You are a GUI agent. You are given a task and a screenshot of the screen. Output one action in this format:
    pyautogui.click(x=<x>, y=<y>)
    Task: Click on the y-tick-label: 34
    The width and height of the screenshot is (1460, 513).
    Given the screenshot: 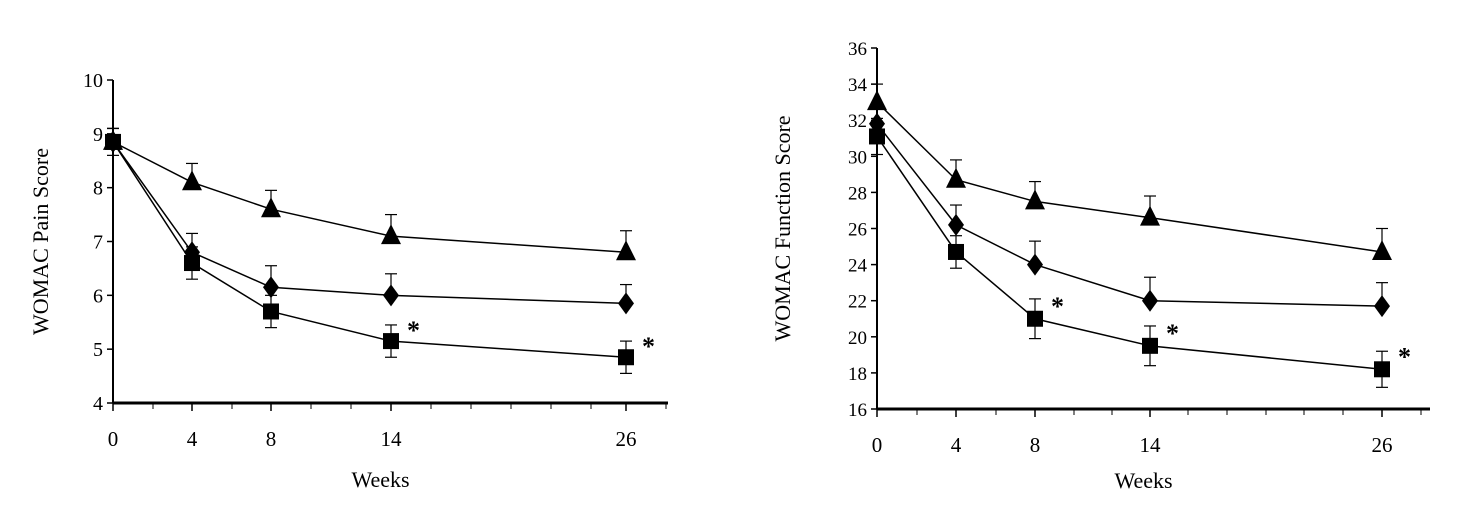 What is the action you would take?
    pyautogui.click(x=858, y=85)
    